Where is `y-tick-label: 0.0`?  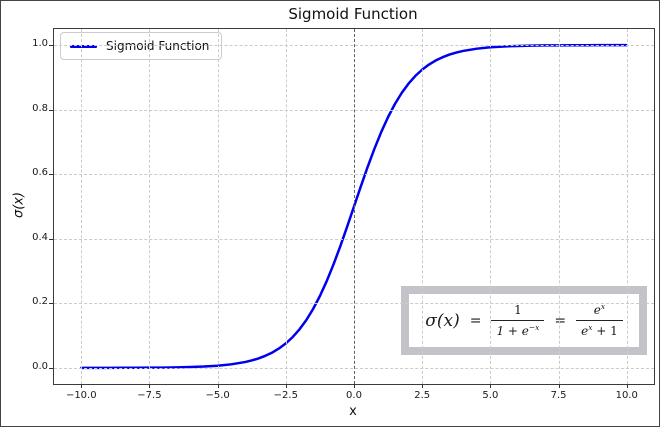
y-tick-label: 0.0 is located at coordinates (40, 366).